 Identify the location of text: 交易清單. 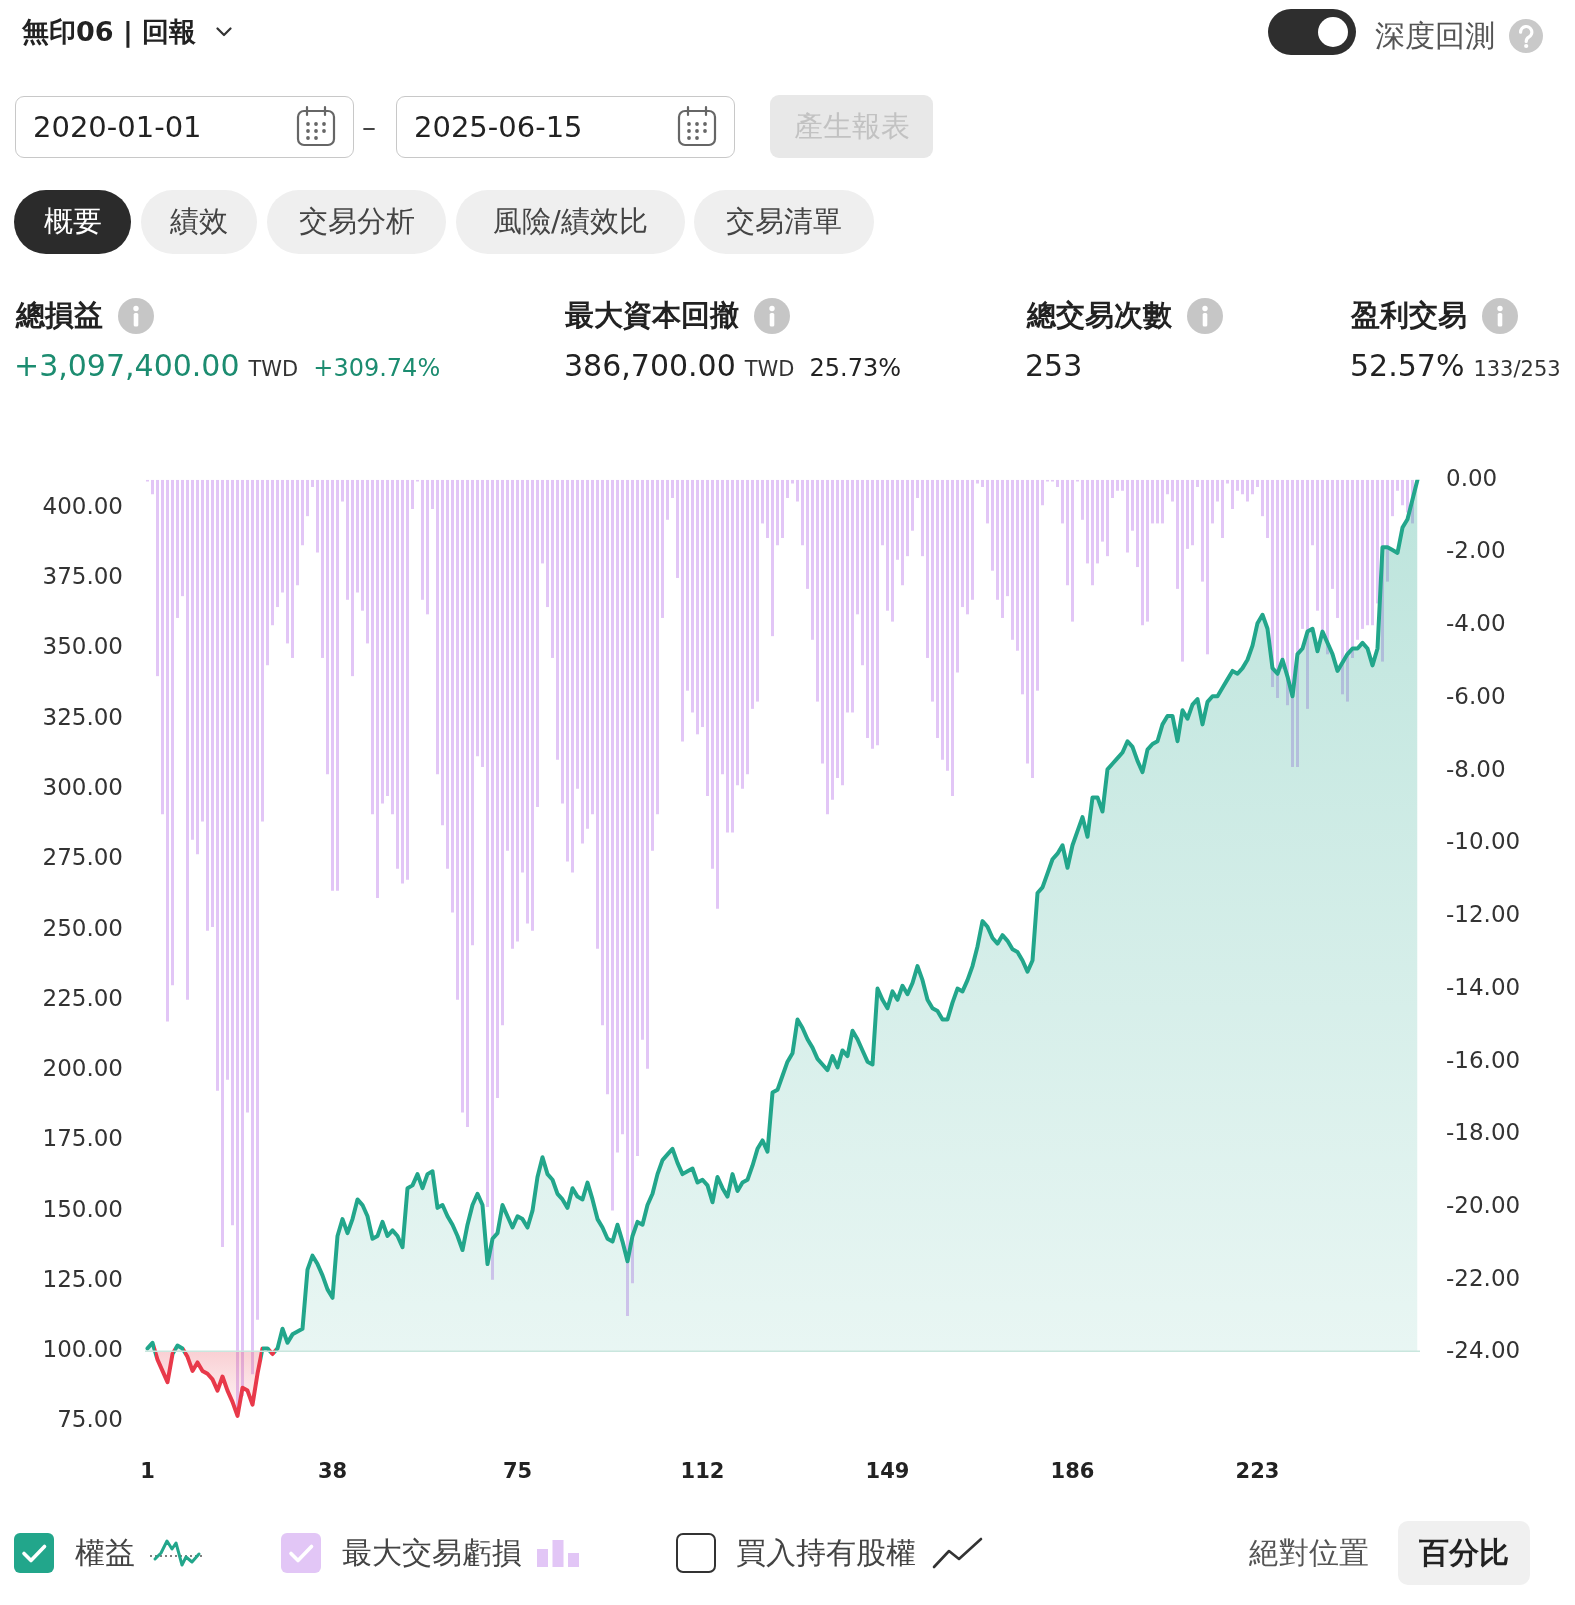
(784, 221).